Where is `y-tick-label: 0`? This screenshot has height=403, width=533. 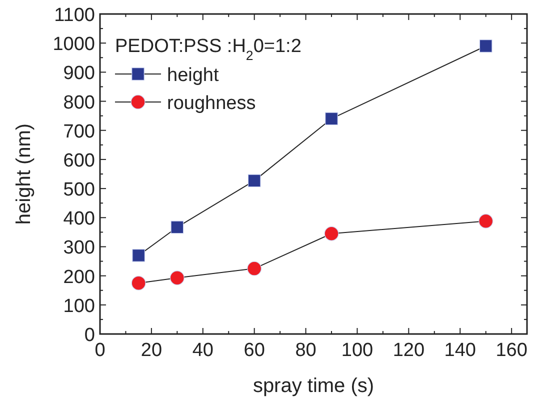
y-tick-label: 0 is located at coordinates (89, 335).